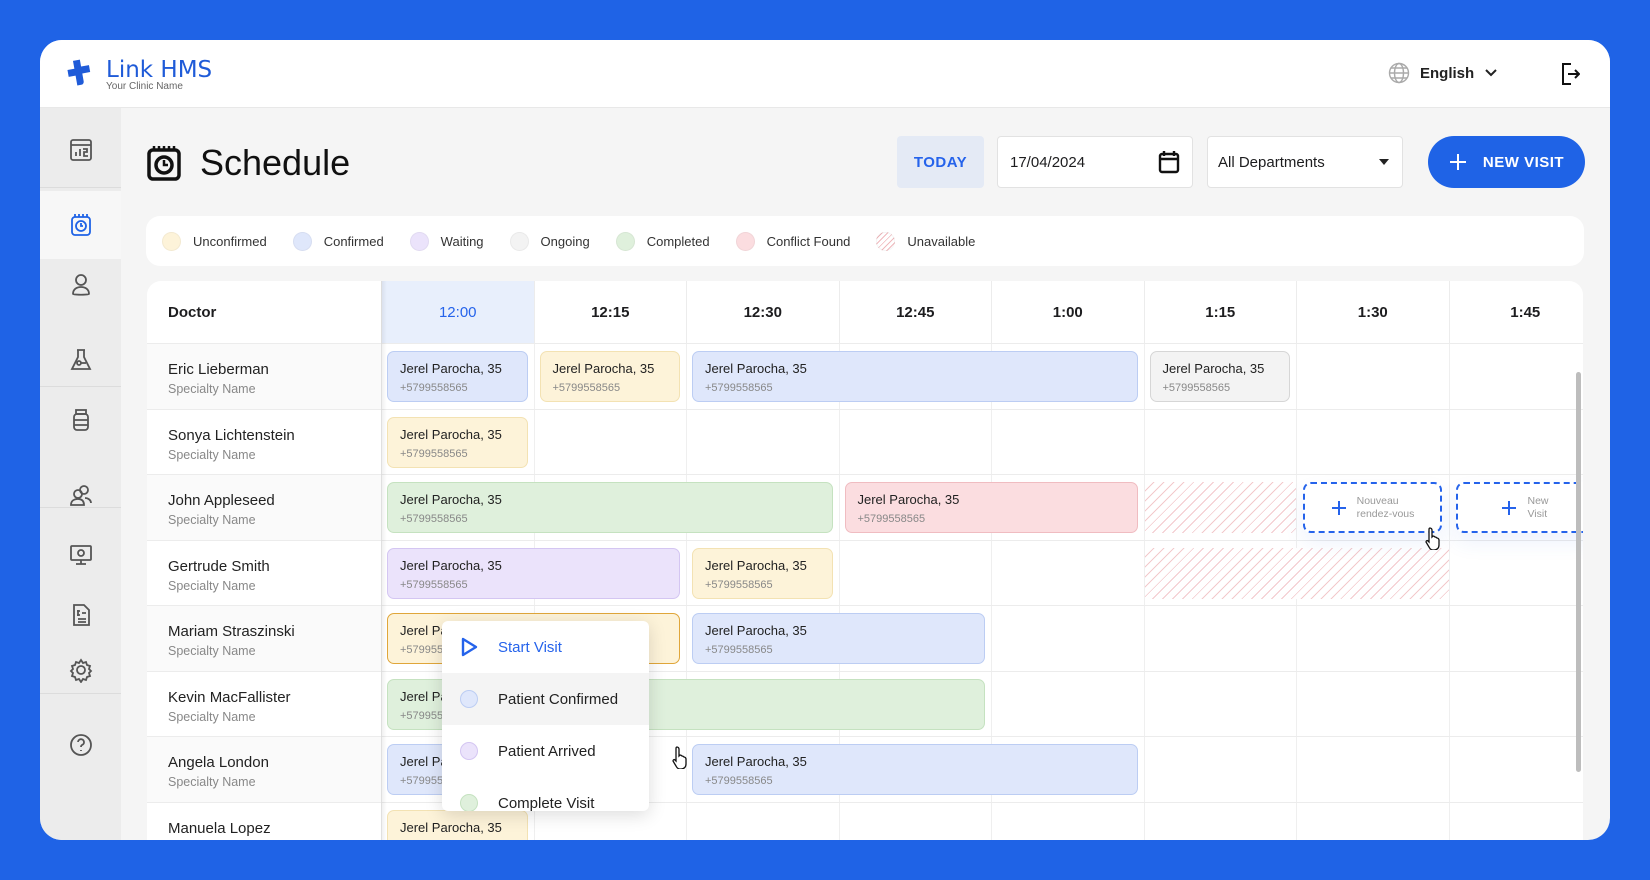 This screenshot has height=880, width=1650. Describe the element at coordinates (1095, 162) in the screenshot. I see `date-picker: 17/04/2024` at that location.